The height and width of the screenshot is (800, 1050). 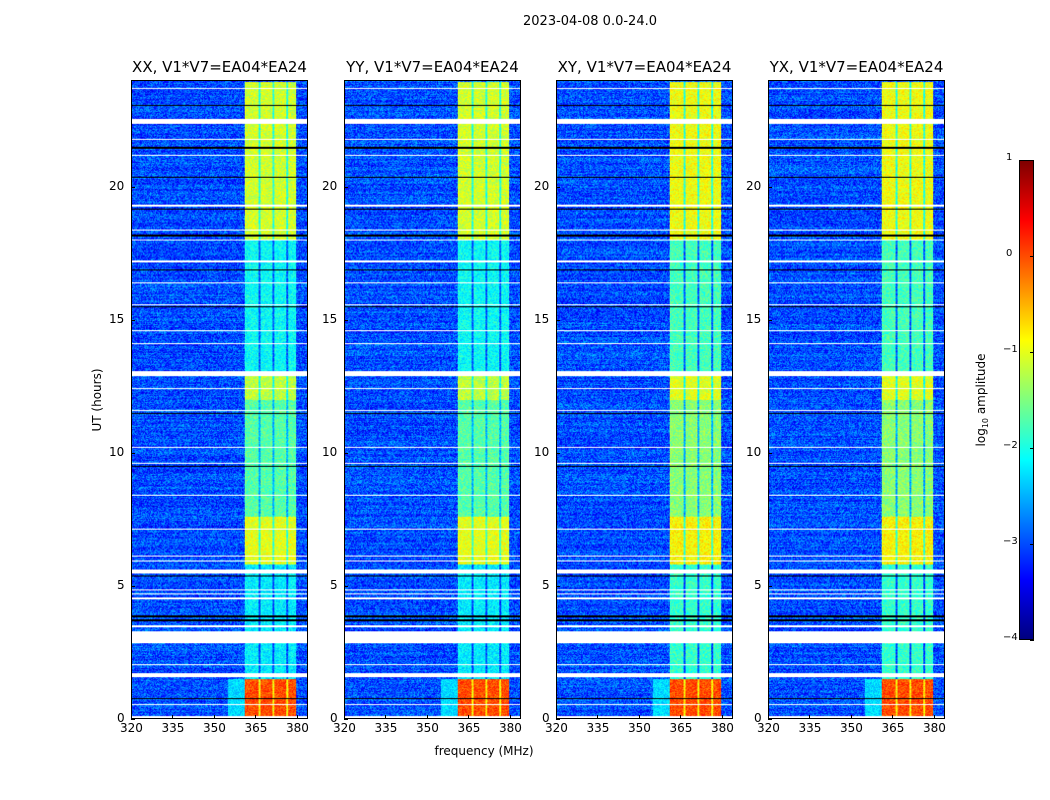 I want to click on colorbar-tick-label: −2, so click(x=1010, y=445).